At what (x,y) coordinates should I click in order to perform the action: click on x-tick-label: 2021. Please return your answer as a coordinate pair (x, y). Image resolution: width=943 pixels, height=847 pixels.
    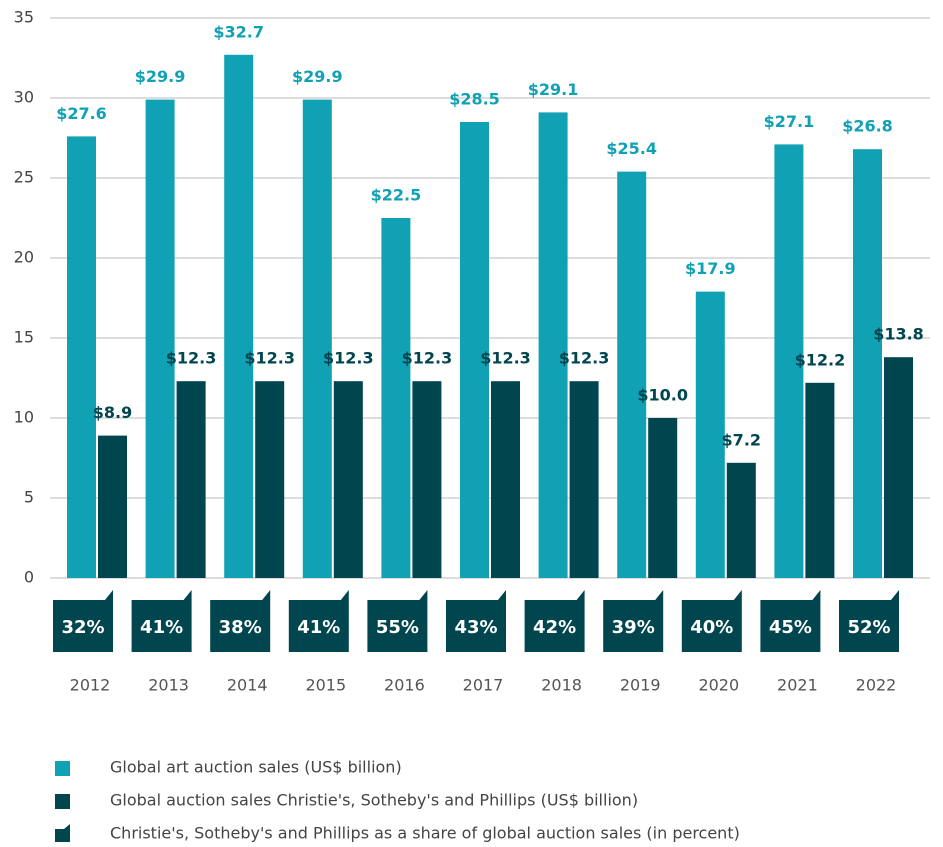
    Looking at the image, I should click on (797, 685).